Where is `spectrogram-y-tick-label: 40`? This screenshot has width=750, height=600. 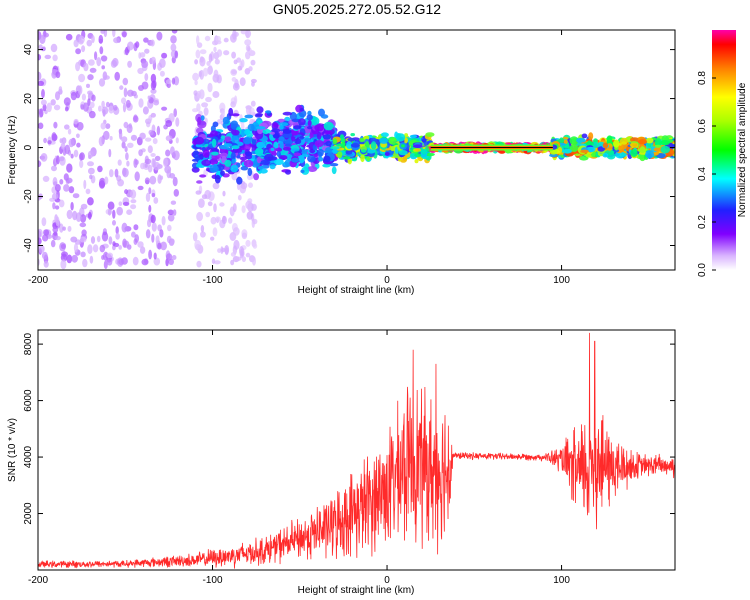
spectrogram-y-tick-label: 40 is located at coordinates (28, 50).